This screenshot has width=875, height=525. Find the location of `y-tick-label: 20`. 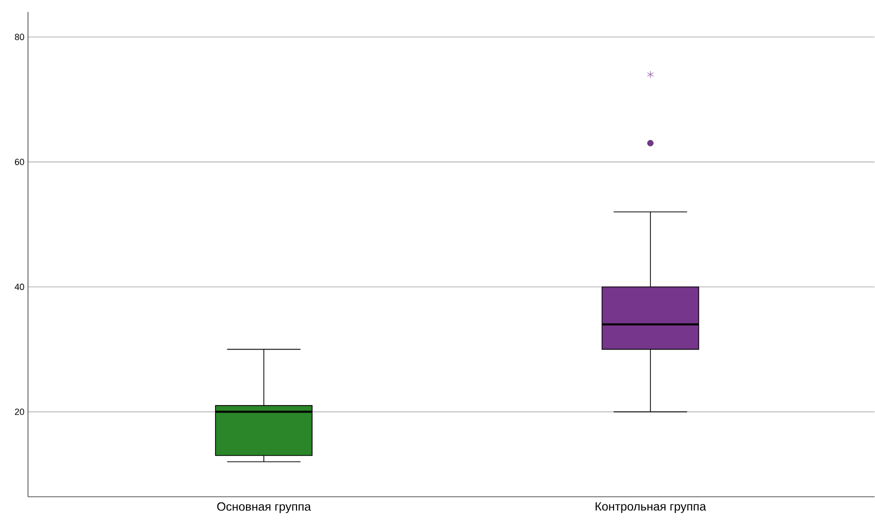

y-tick-label: 20 is located at coordinates (19, 412).